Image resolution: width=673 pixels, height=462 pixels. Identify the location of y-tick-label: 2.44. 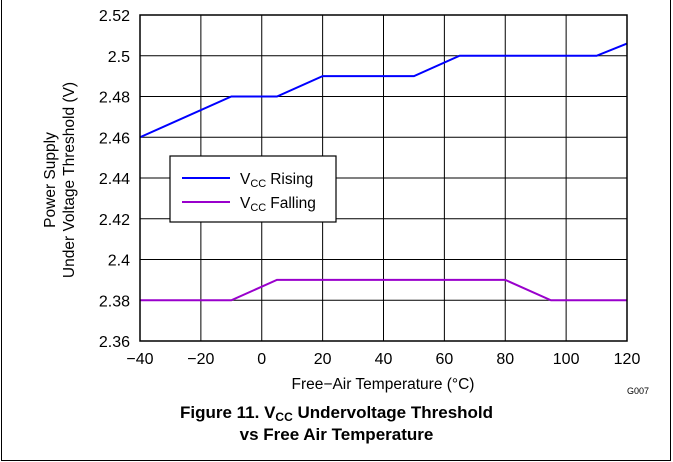
(114, 179).